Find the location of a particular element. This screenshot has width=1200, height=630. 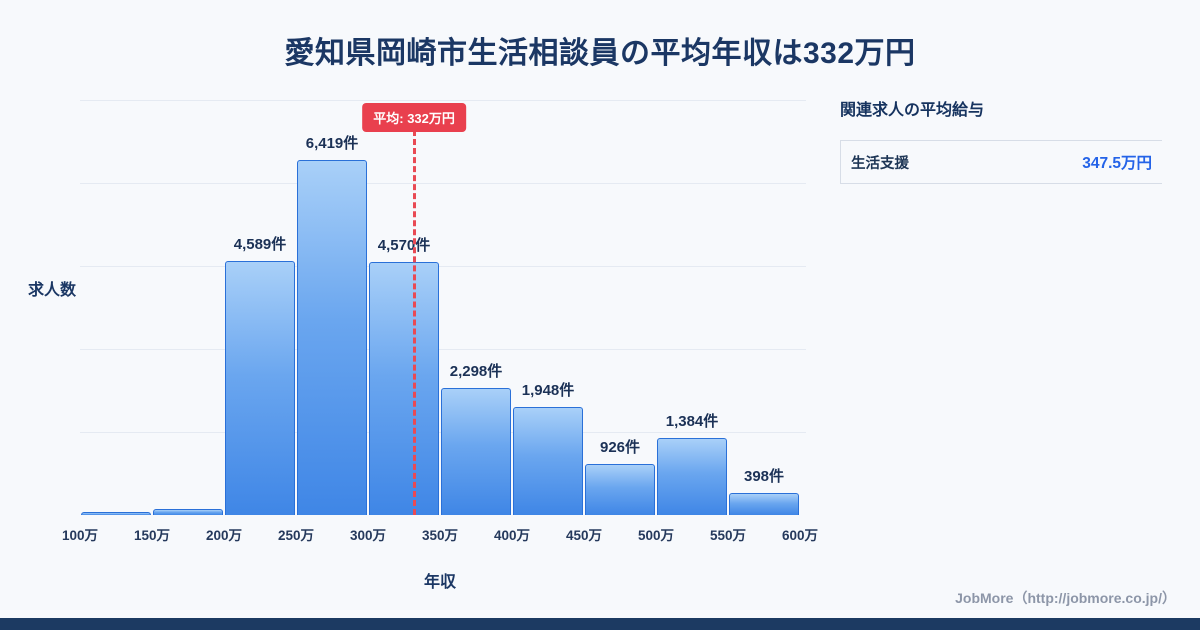

related-job-value: 347.5万円 is located at coordinates (1117, 163).